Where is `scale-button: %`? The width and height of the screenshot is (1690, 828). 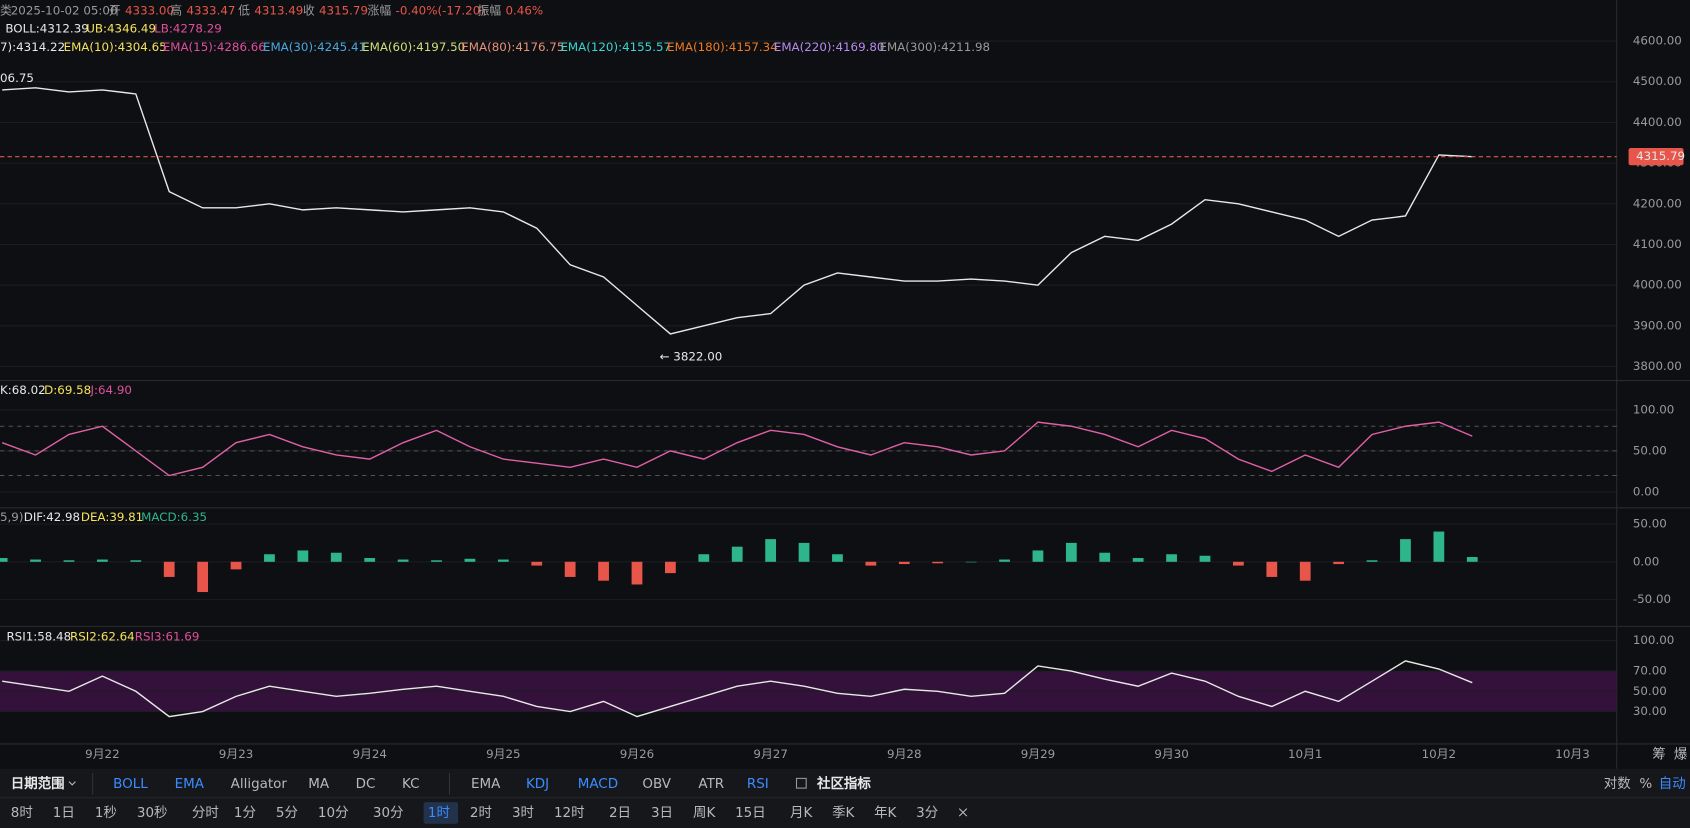 scale-button: % is located at coordinates (1645, 784).